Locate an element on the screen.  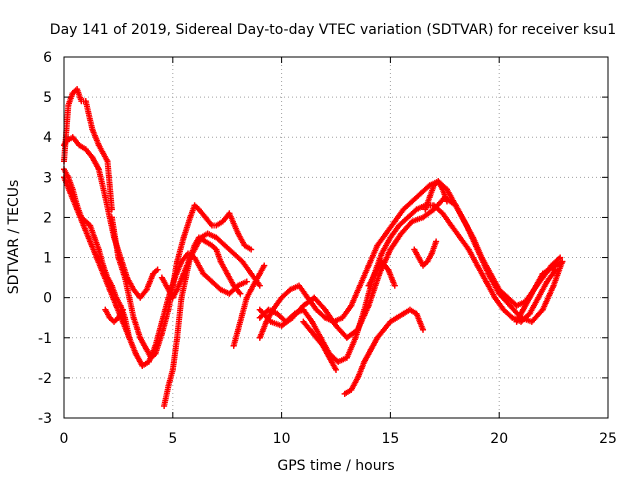
y-tick-label: 0 is located at coordinates (47, 299).